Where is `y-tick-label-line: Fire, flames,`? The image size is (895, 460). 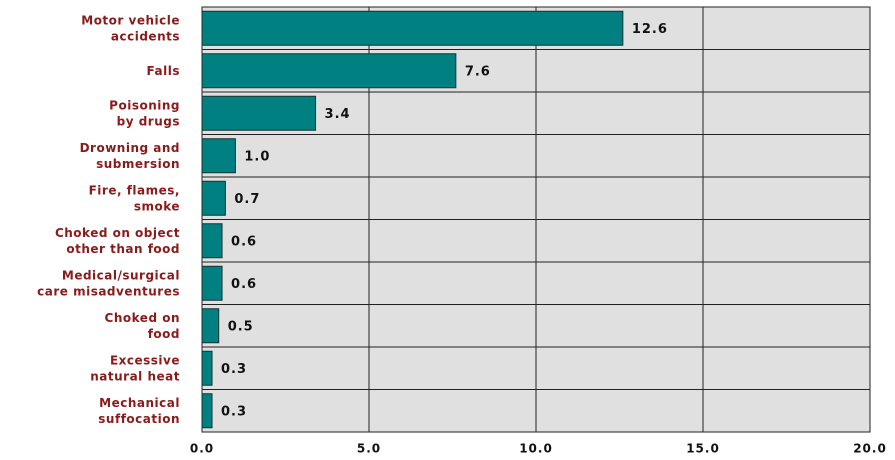 y-tick-label-line: Fire, flames, is located at coordinates (134, 190).